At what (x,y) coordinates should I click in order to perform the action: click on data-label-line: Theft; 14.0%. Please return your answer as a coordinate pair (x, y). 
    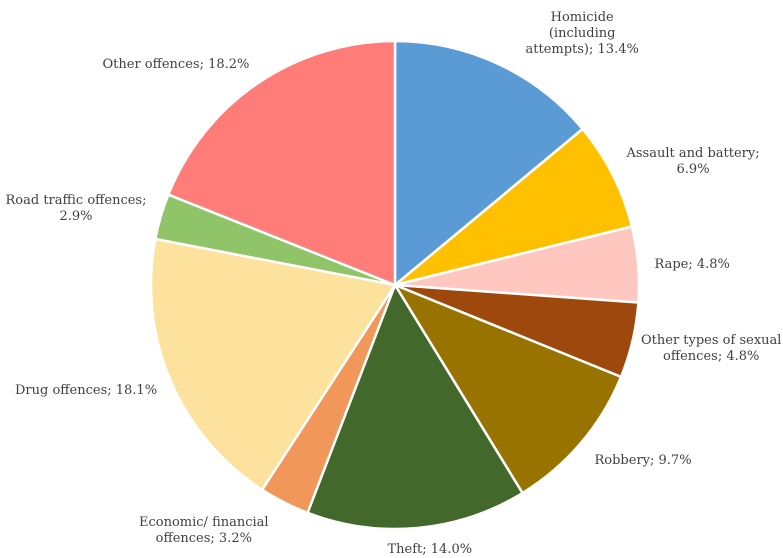
    Looking at the image, I should click on (430, 549).